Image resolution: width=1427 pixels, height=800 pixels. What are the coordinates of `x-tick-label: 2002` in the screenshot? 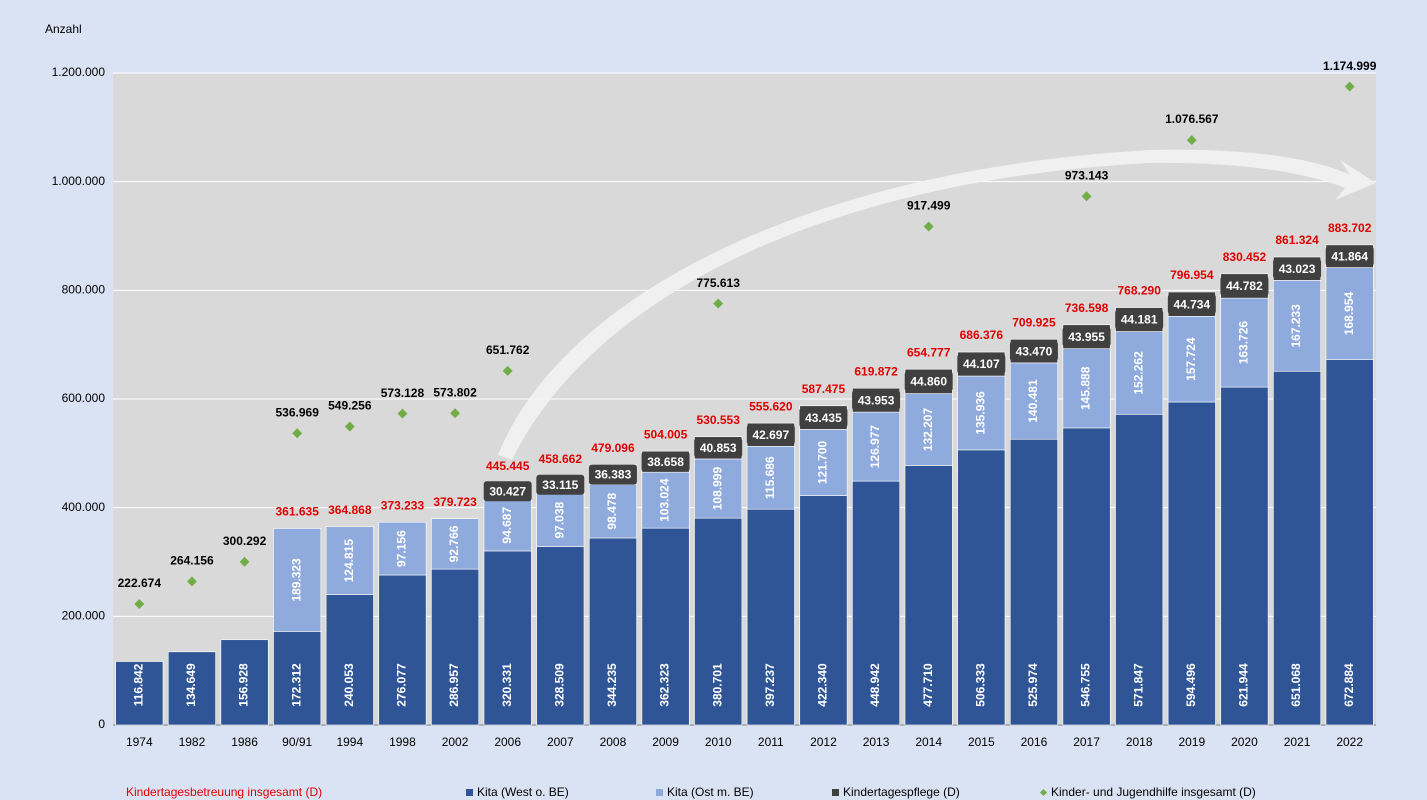 It's located at (455, 742).